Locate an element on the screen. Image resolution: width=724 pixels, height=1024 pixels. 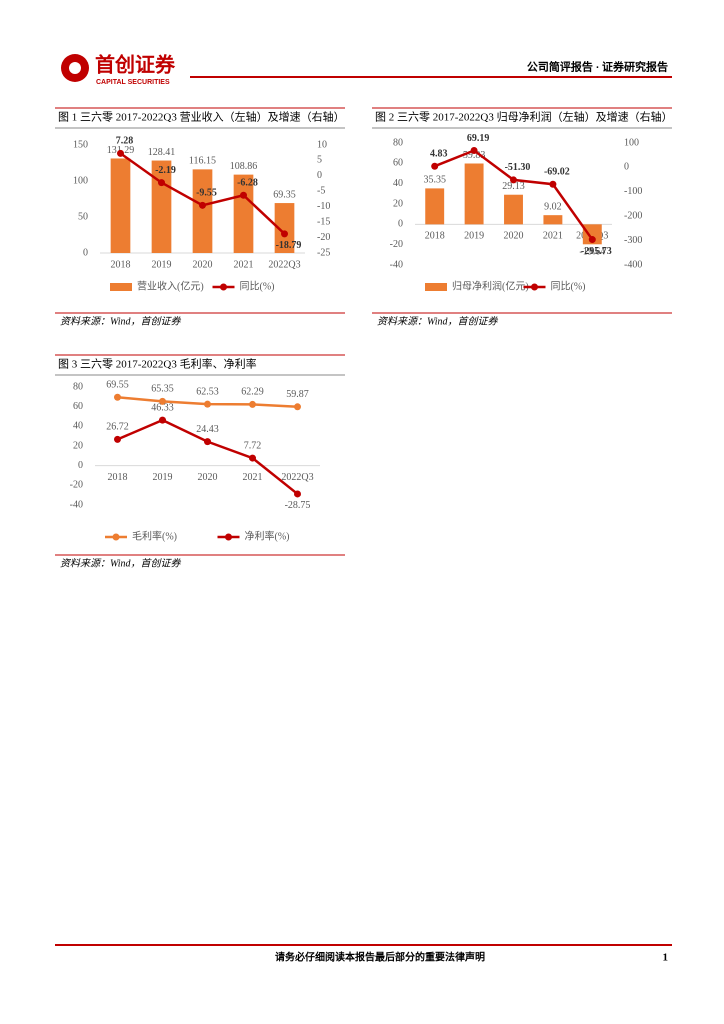
line-label: -18.79 is located at coordinates (289, 245).